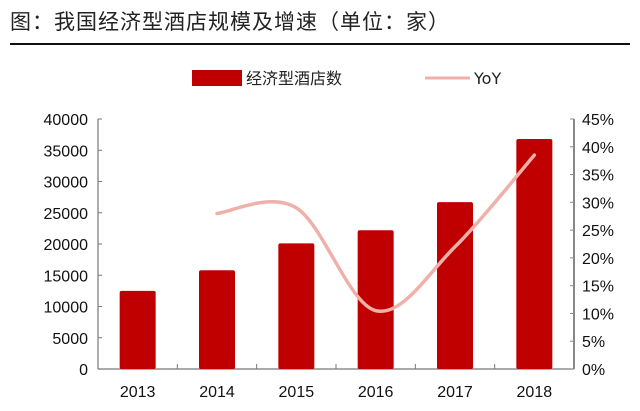 The image size is (640, 411). What do you see at coordinates (66, 151) in the screenshot?
I see `left-tick-label: 35000` at bounding box center [66, 151].